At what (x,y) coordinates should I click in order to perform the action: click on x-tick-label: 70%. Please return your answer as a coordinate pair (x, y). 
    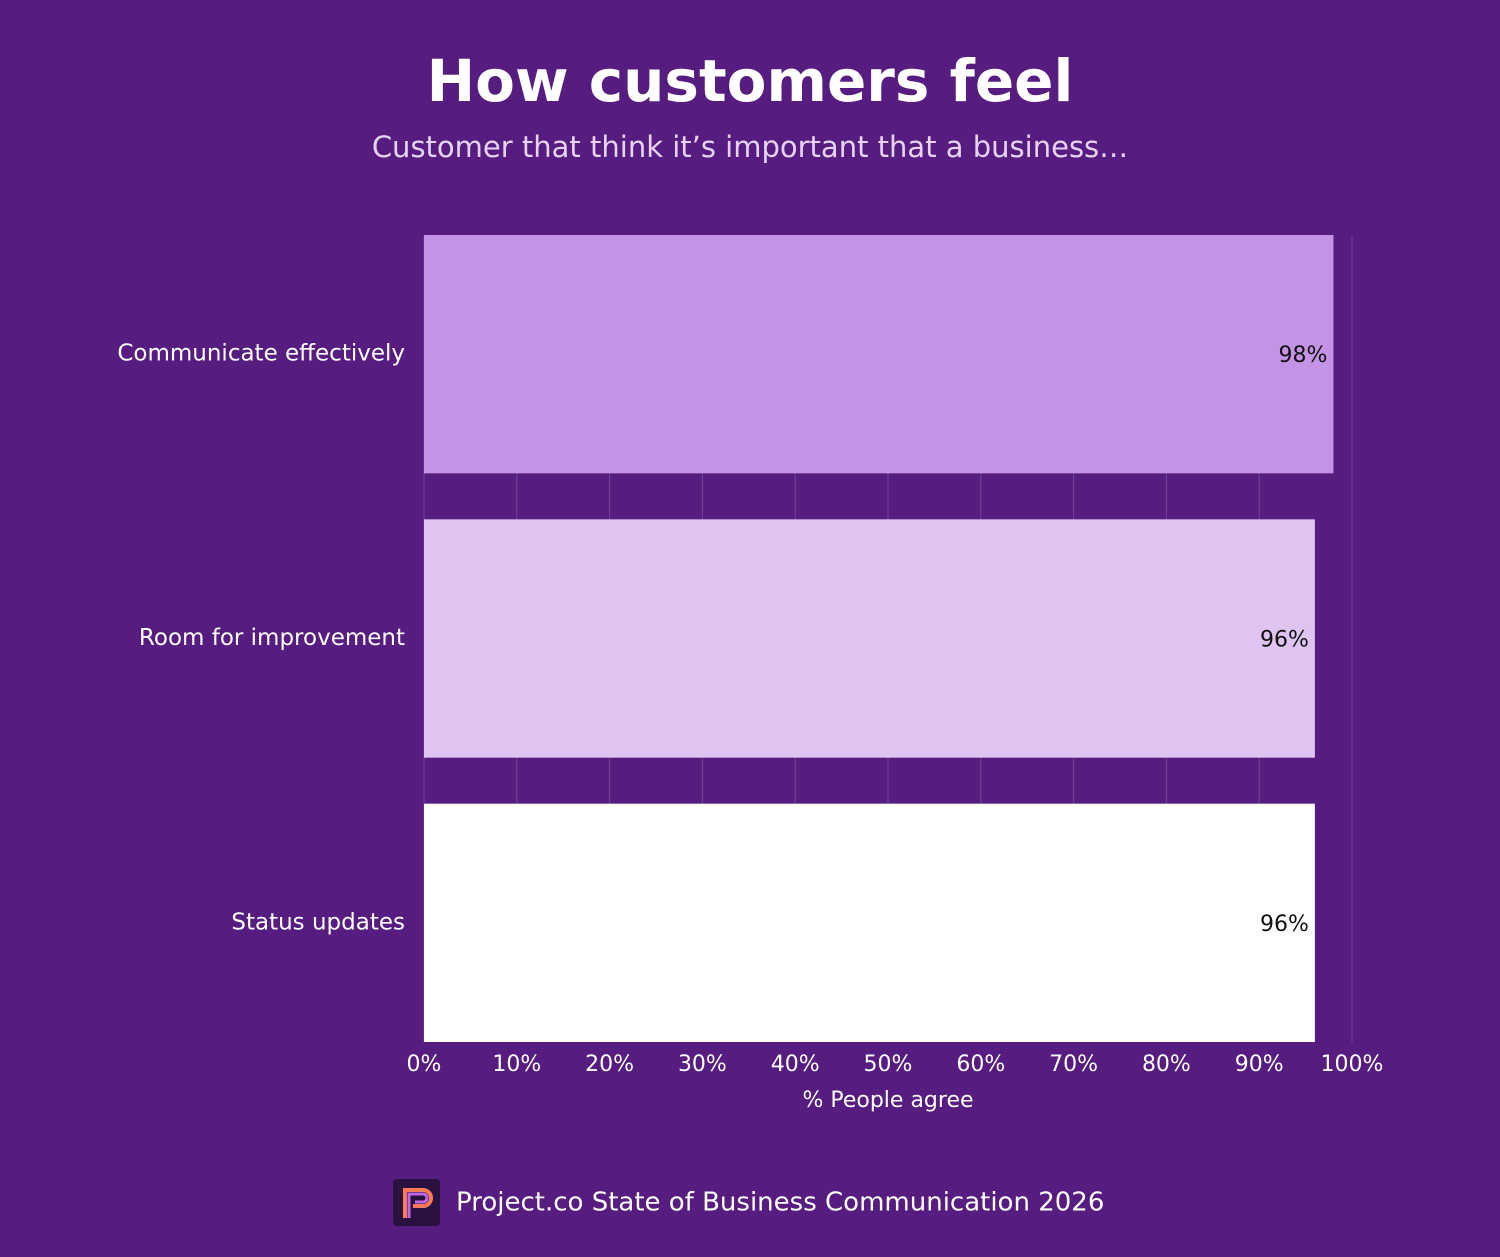
    Looking at the image, I should click on (1073, 1064).